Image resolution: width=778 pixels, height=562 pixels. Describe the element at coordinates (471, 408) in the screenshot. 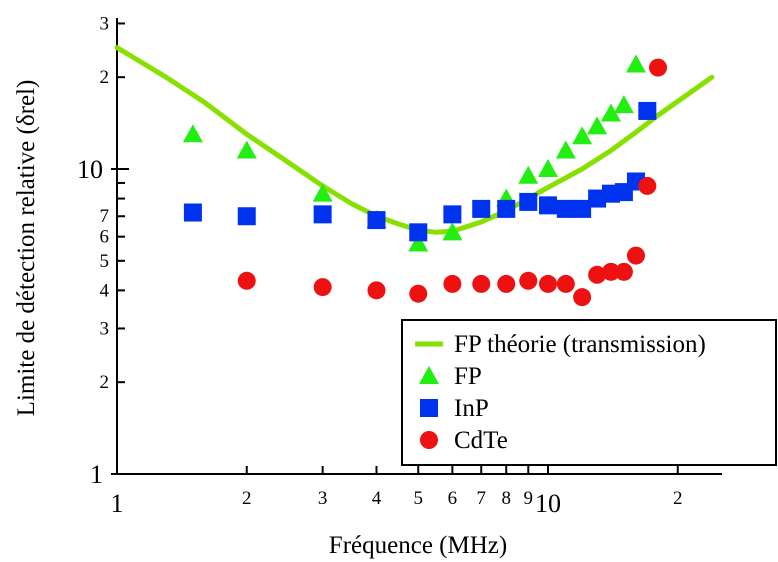

I see `legend-label: InP` at that location.